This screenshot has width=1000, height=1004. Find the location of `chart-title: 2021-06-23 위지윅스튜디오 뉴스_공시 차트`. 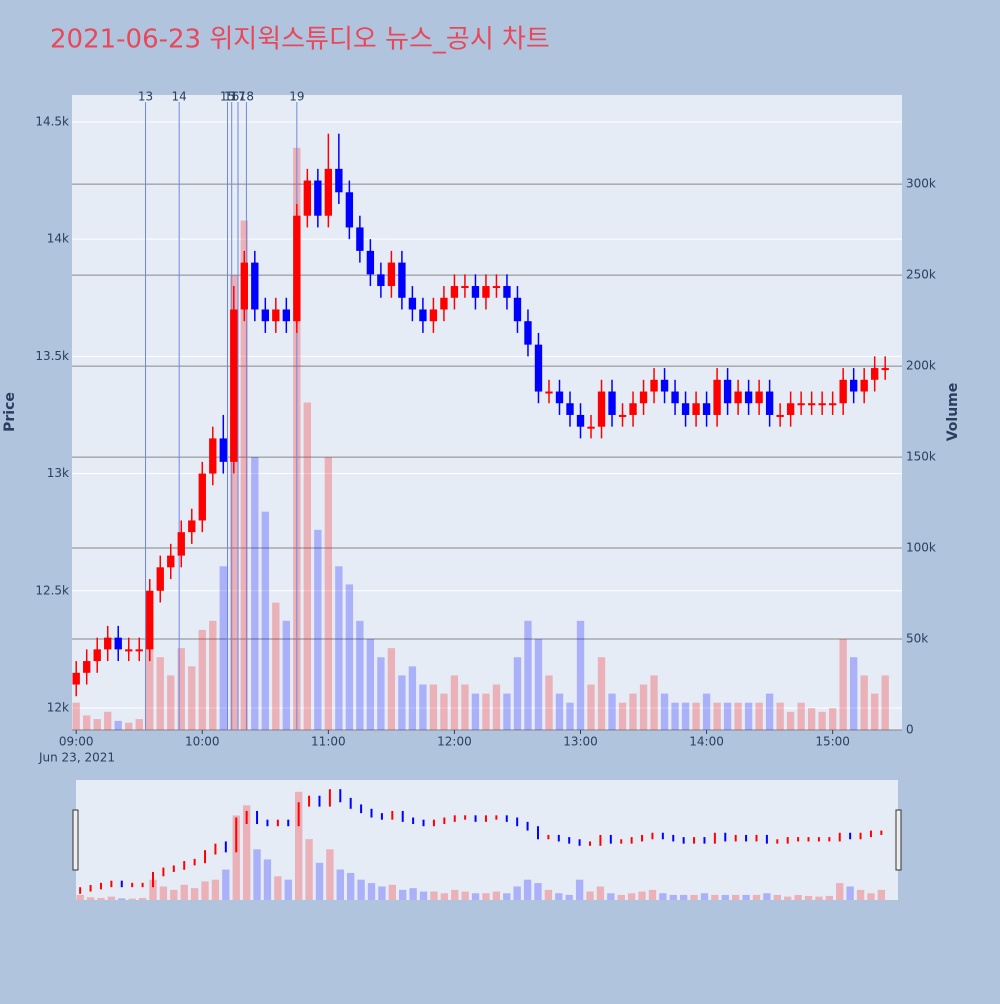

chart-title: 2021-06-23 위지윅스튜디오 뉴스_공시 차트 is located at coordinates (300, 40).